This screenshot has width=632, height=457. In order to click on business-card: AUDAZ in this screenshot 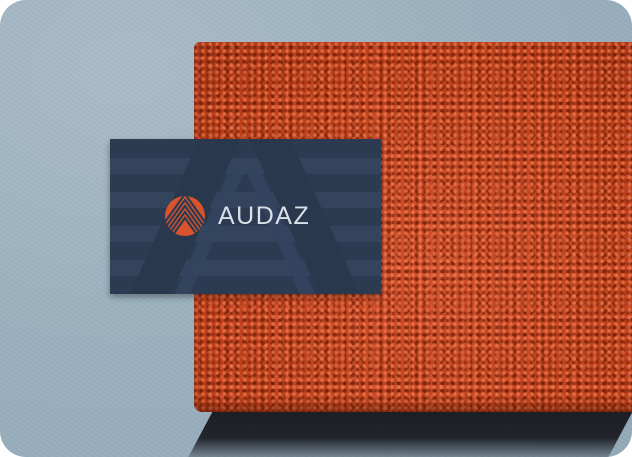, I will do `click(245, 216)`.